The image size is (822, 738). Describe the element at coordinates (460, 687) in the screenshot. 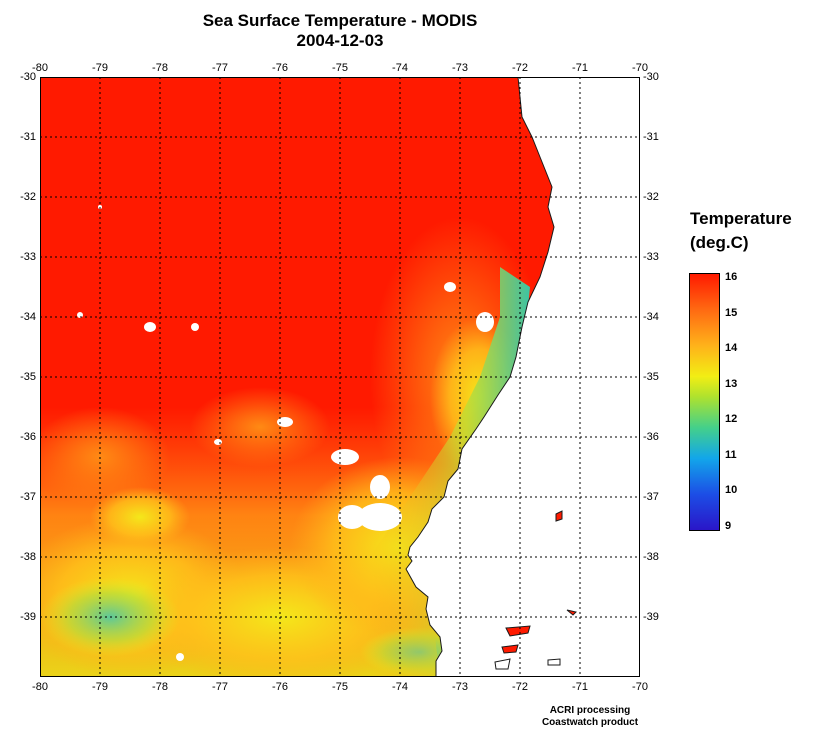

I see `bottom-lon-tick: -73` at that location.